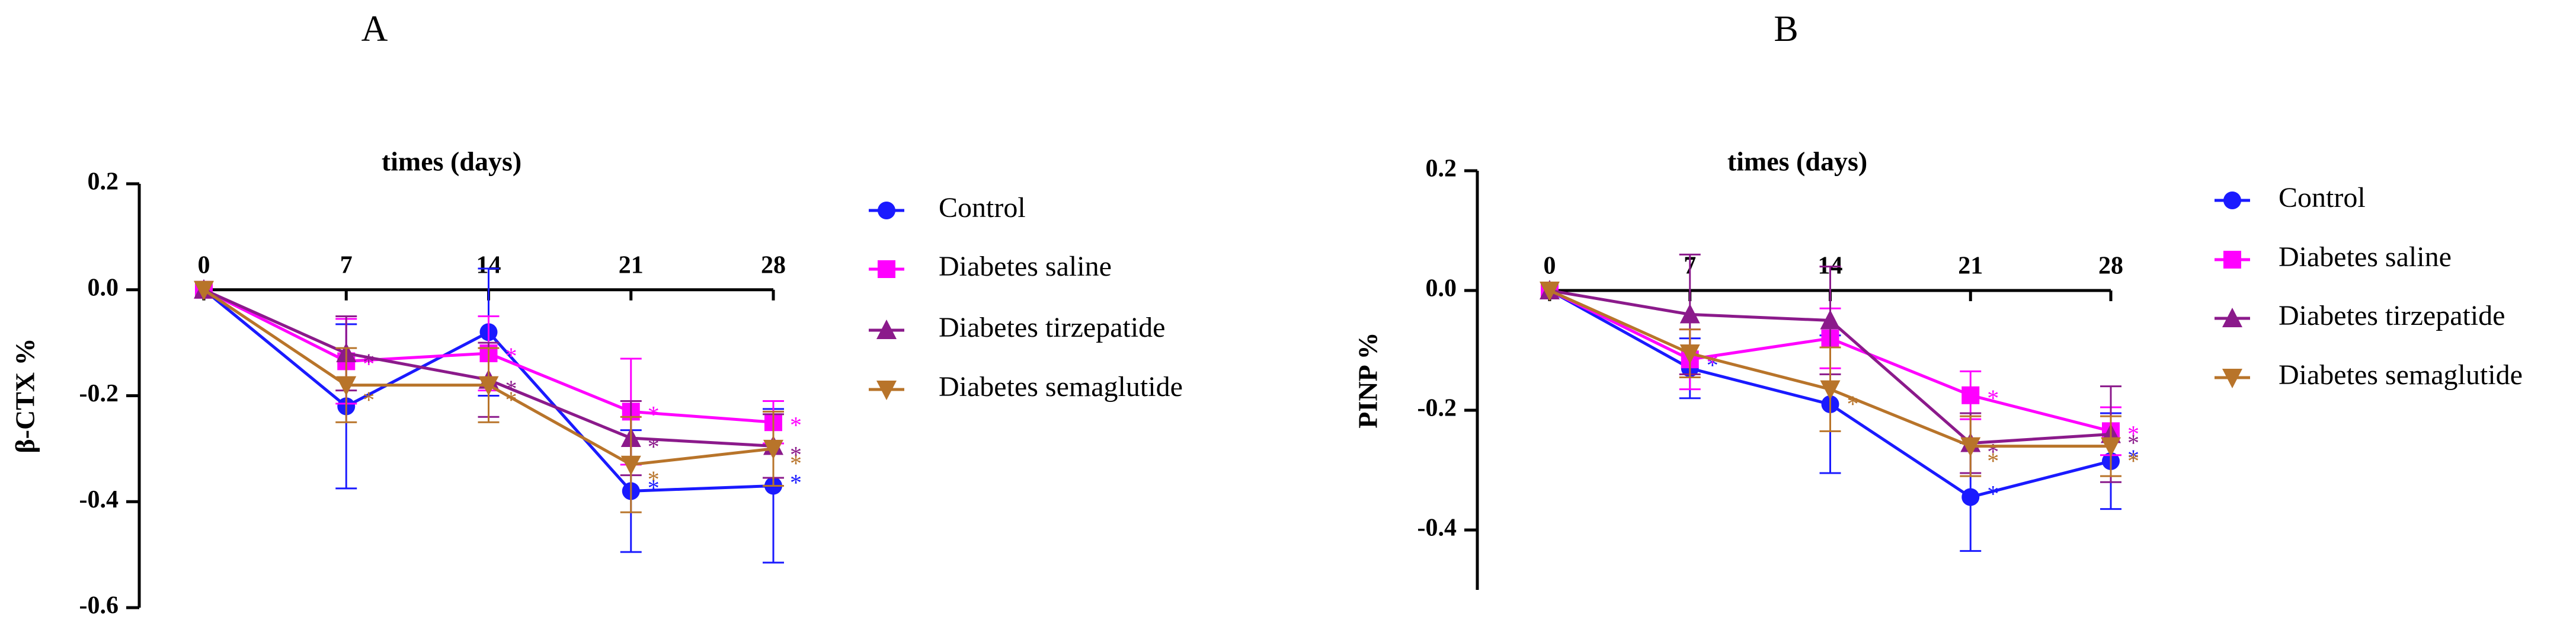  What do you see at coordinates (374, 29) in the screenshot?
I see `panel-label: A` at bounding box center [374, 29].